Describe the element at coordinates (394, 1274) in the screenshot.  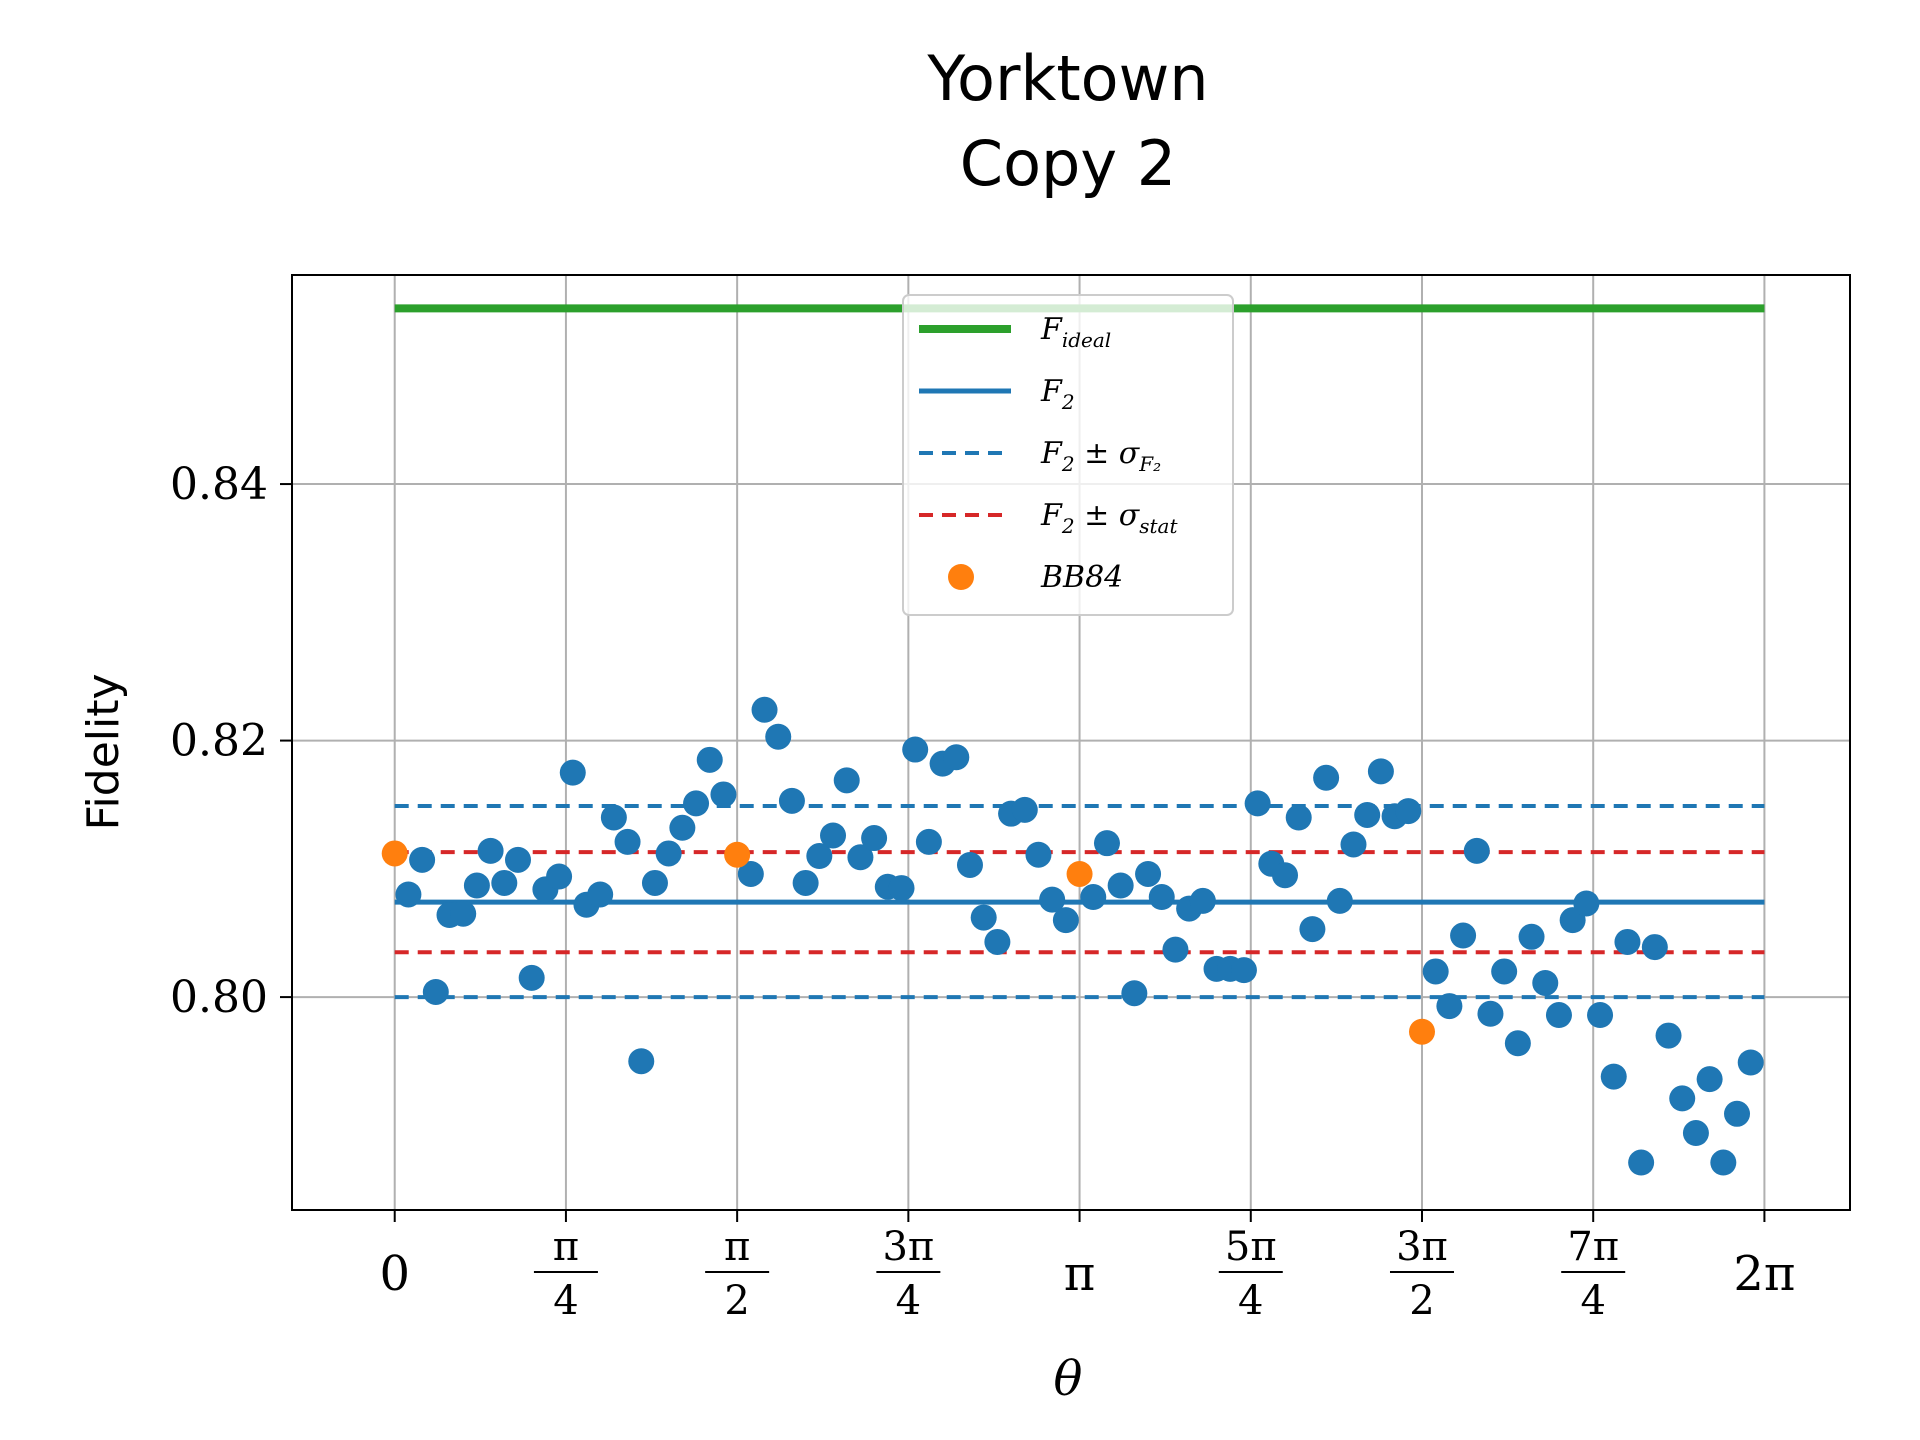
I see `x-tick-label: 0` at that location.